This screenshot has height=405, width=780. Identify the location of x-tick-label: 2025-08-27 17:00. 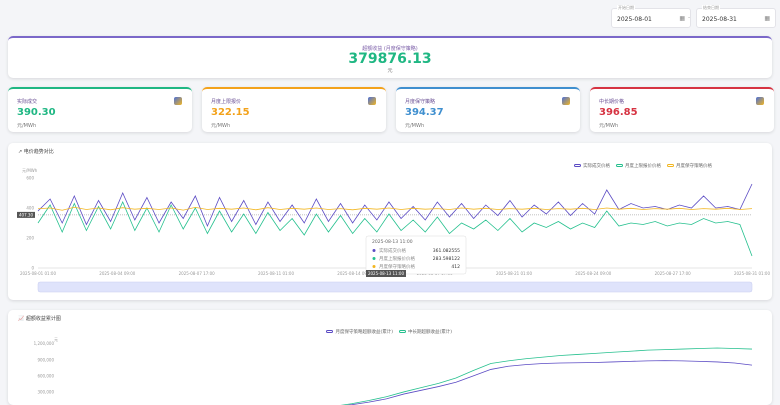
(673, 273).